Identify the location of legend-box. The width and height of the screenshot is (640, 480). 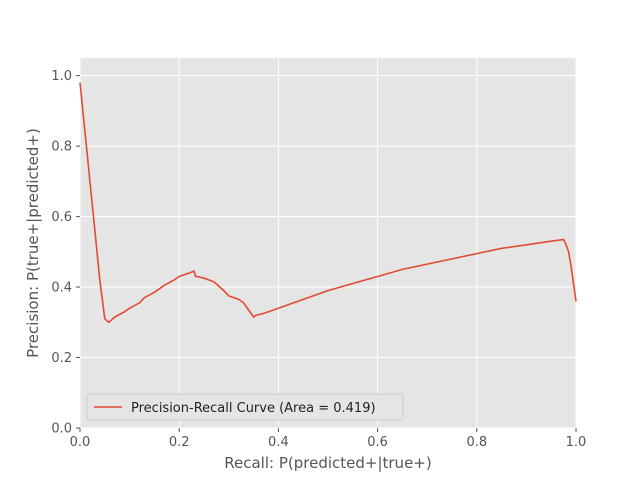
(245, 407).